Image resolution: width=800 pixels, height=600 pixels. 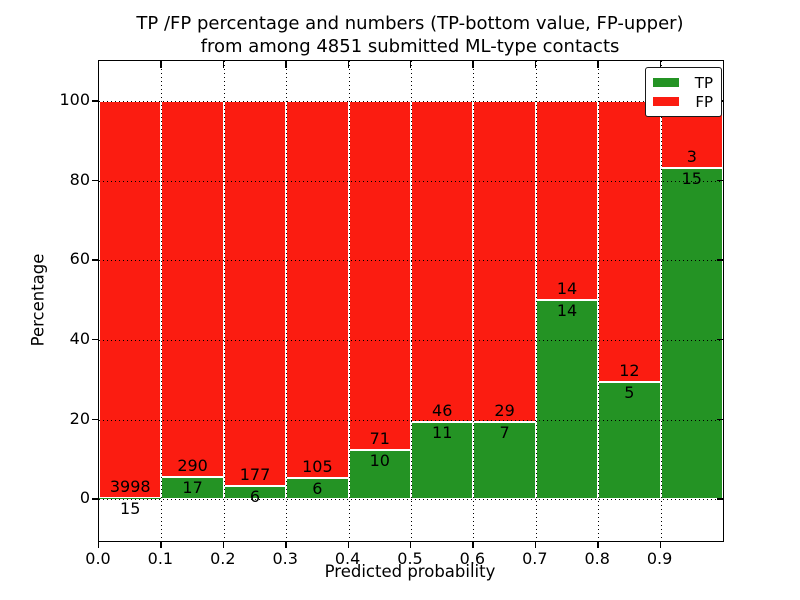 What do you see at coordinates (442, 411) in the screenshot?
I see `fp-count-label: 46` at bounding box center [442, 411].